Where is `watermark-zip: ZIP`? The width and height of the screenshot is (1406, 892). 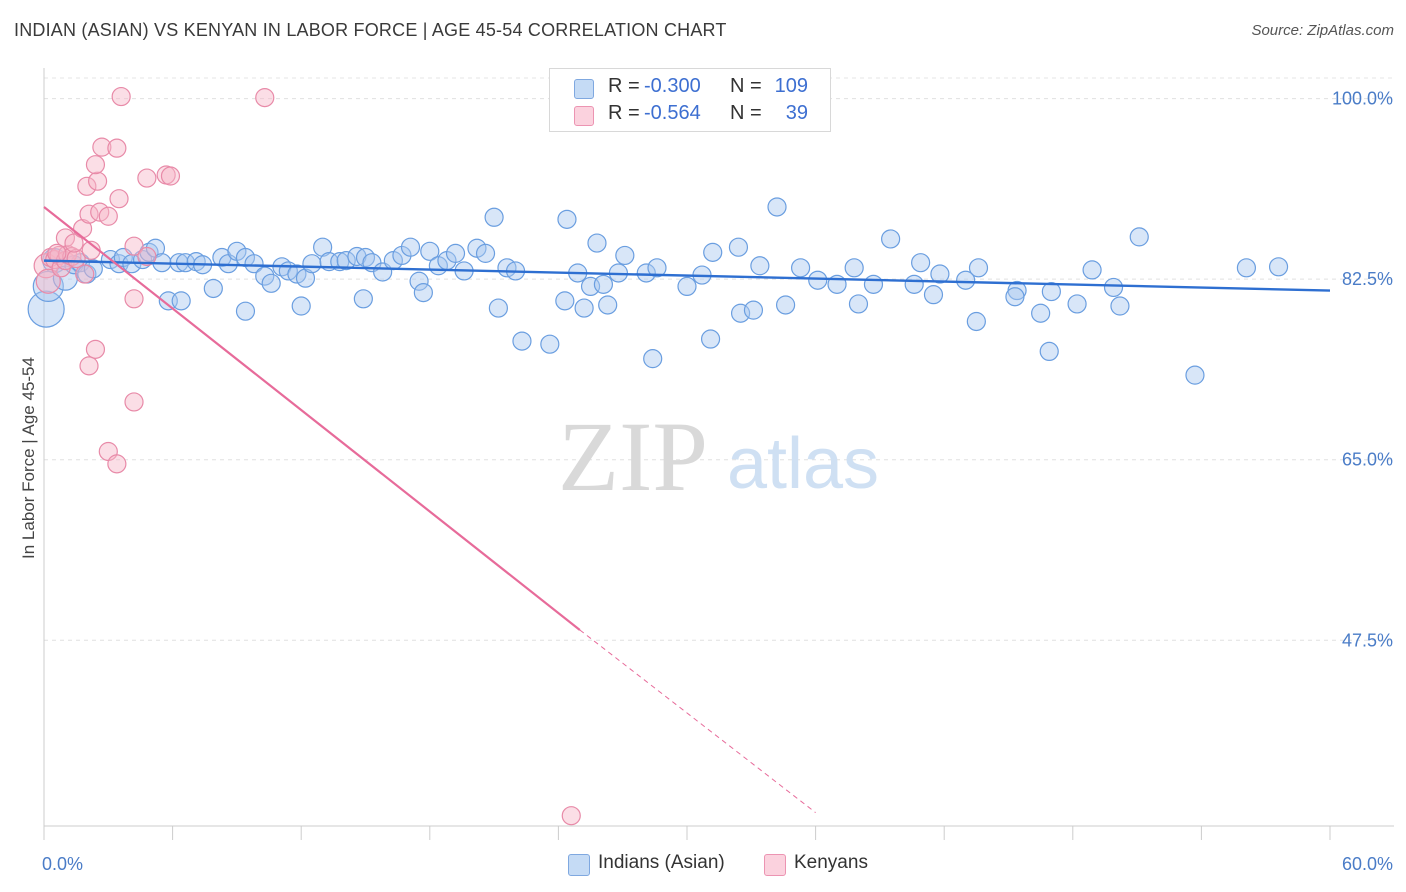
watermark-zip: ZIP is located at coordinates (633, 456).